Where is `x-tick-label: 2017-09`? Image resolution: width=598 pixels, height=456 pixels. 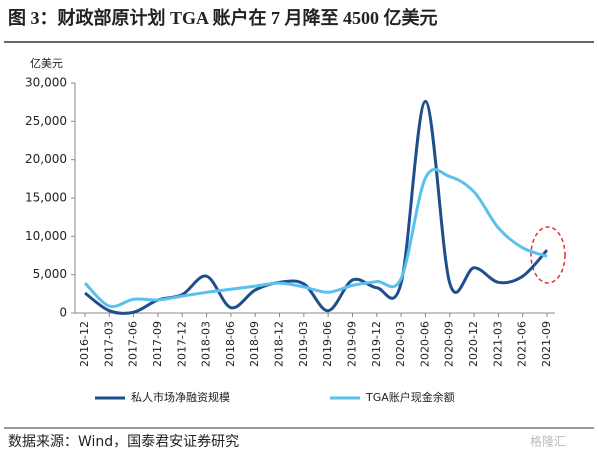 x-tick-label: 2017-09 is located at coordinates (157, 344).